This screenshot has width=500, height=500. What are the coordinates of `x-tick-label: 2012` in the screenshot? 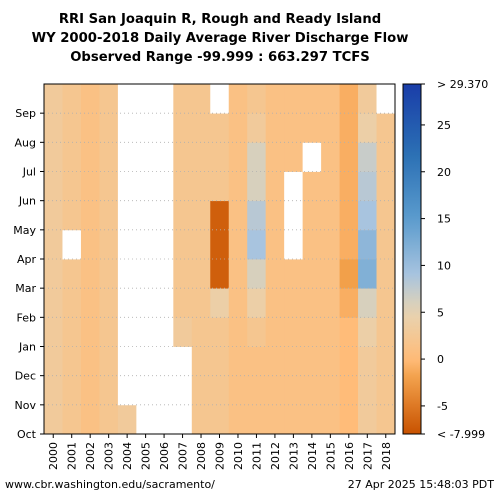 It's located at (275, 456).